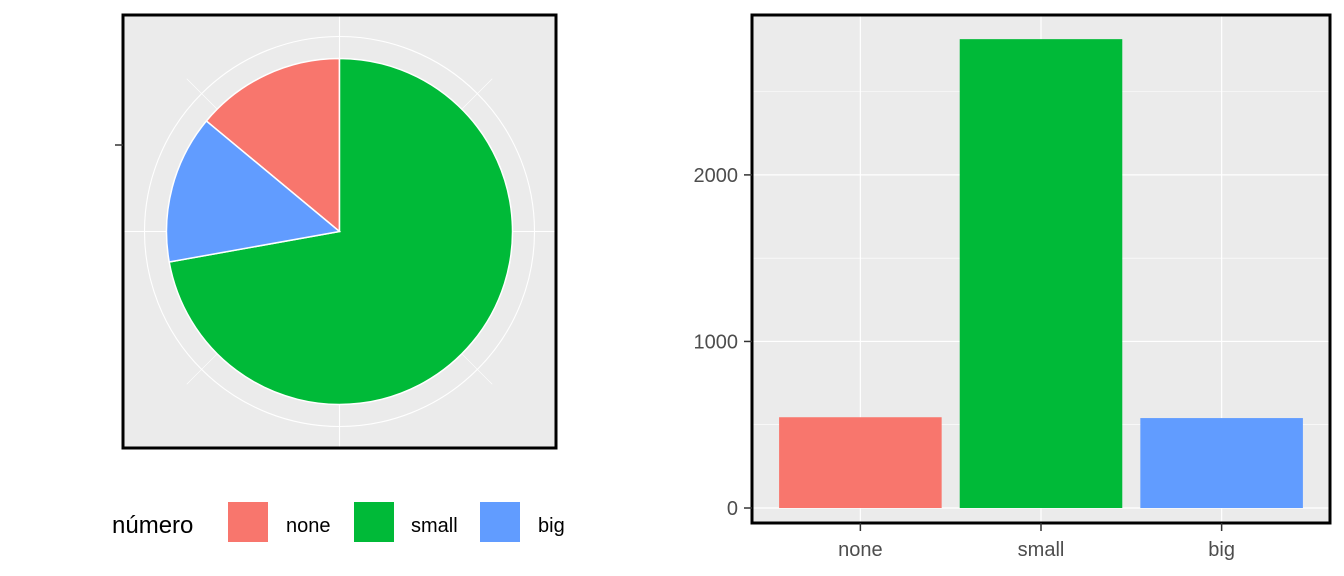  What do you see at coordinates (248, 522) in the screenshot?
I see `legend-key-none` at bounding box center [248, 522].